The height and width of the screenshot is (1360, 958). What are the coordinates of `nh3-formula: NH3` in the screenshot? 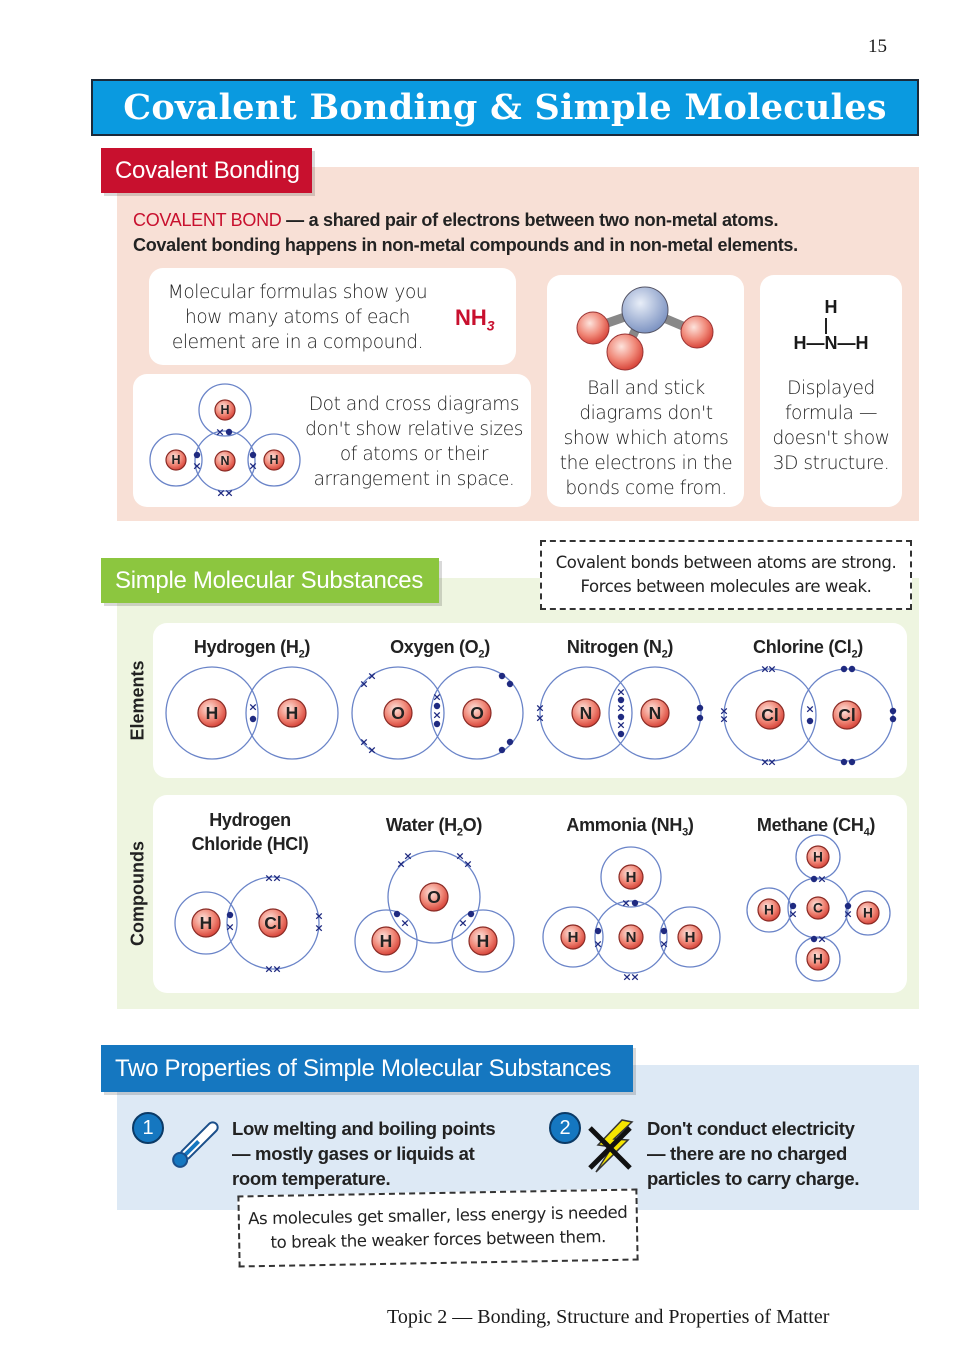 It's located at (475, 319).